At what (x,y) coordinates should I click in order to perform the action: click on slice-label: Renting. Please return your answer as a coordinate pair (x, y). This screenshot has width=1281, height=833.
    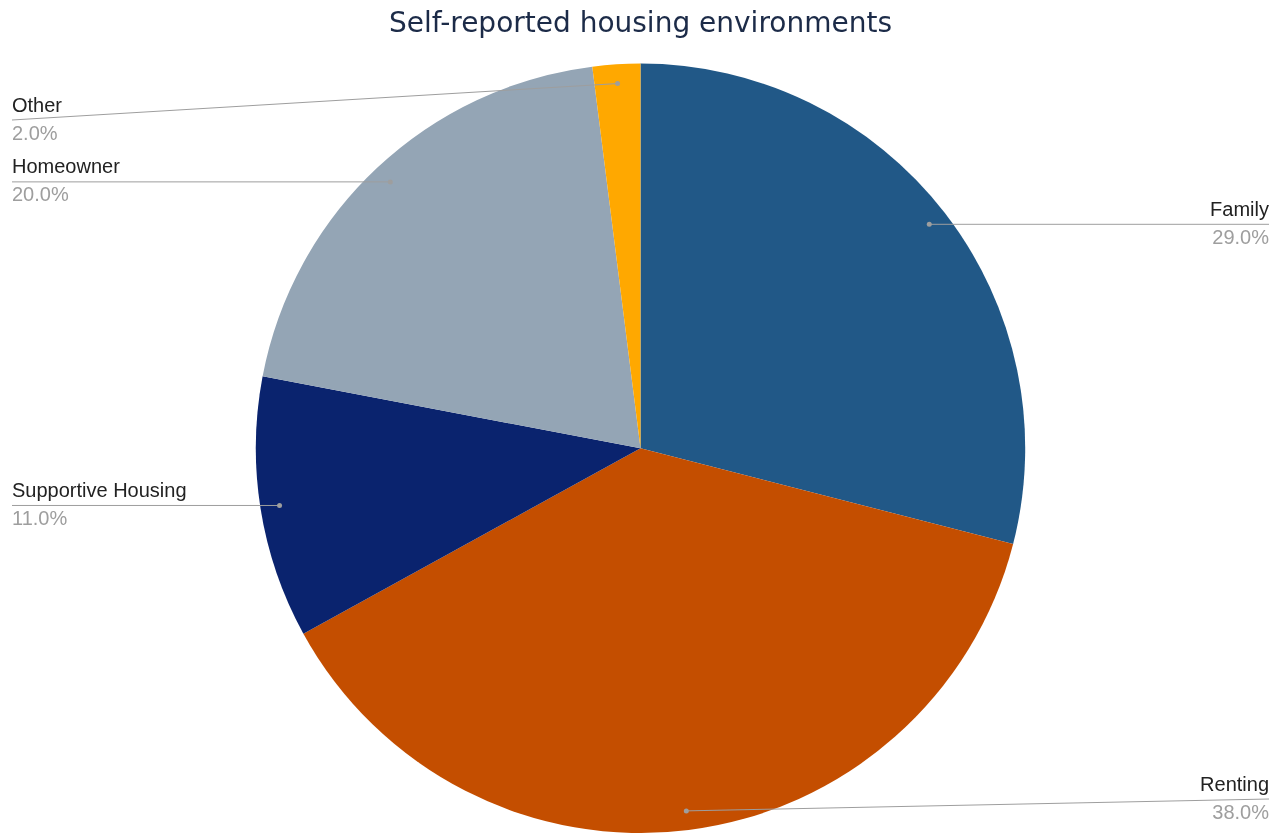
    Looking at the image, I should click on (1234, 783).